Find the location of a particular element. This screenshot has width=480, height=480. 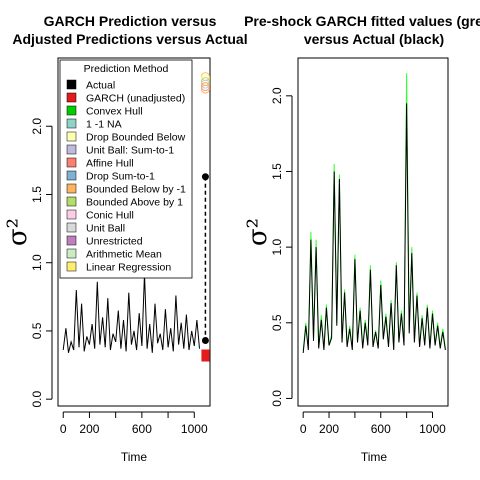

left-x-tick-label: 200 is located at coordinates (89, 429).